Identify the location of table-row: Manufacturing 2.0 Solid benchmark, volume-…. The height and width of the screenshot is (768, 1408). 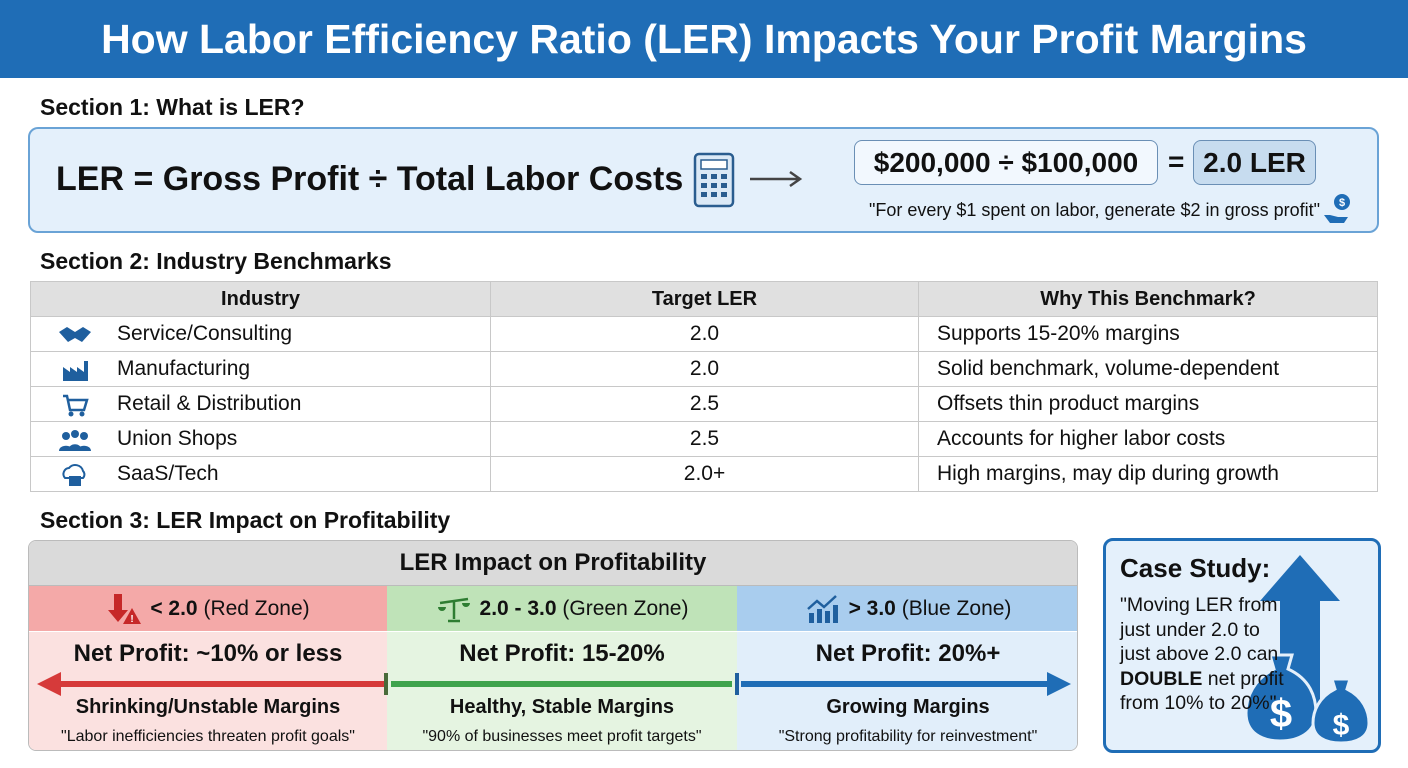
(704, 369).